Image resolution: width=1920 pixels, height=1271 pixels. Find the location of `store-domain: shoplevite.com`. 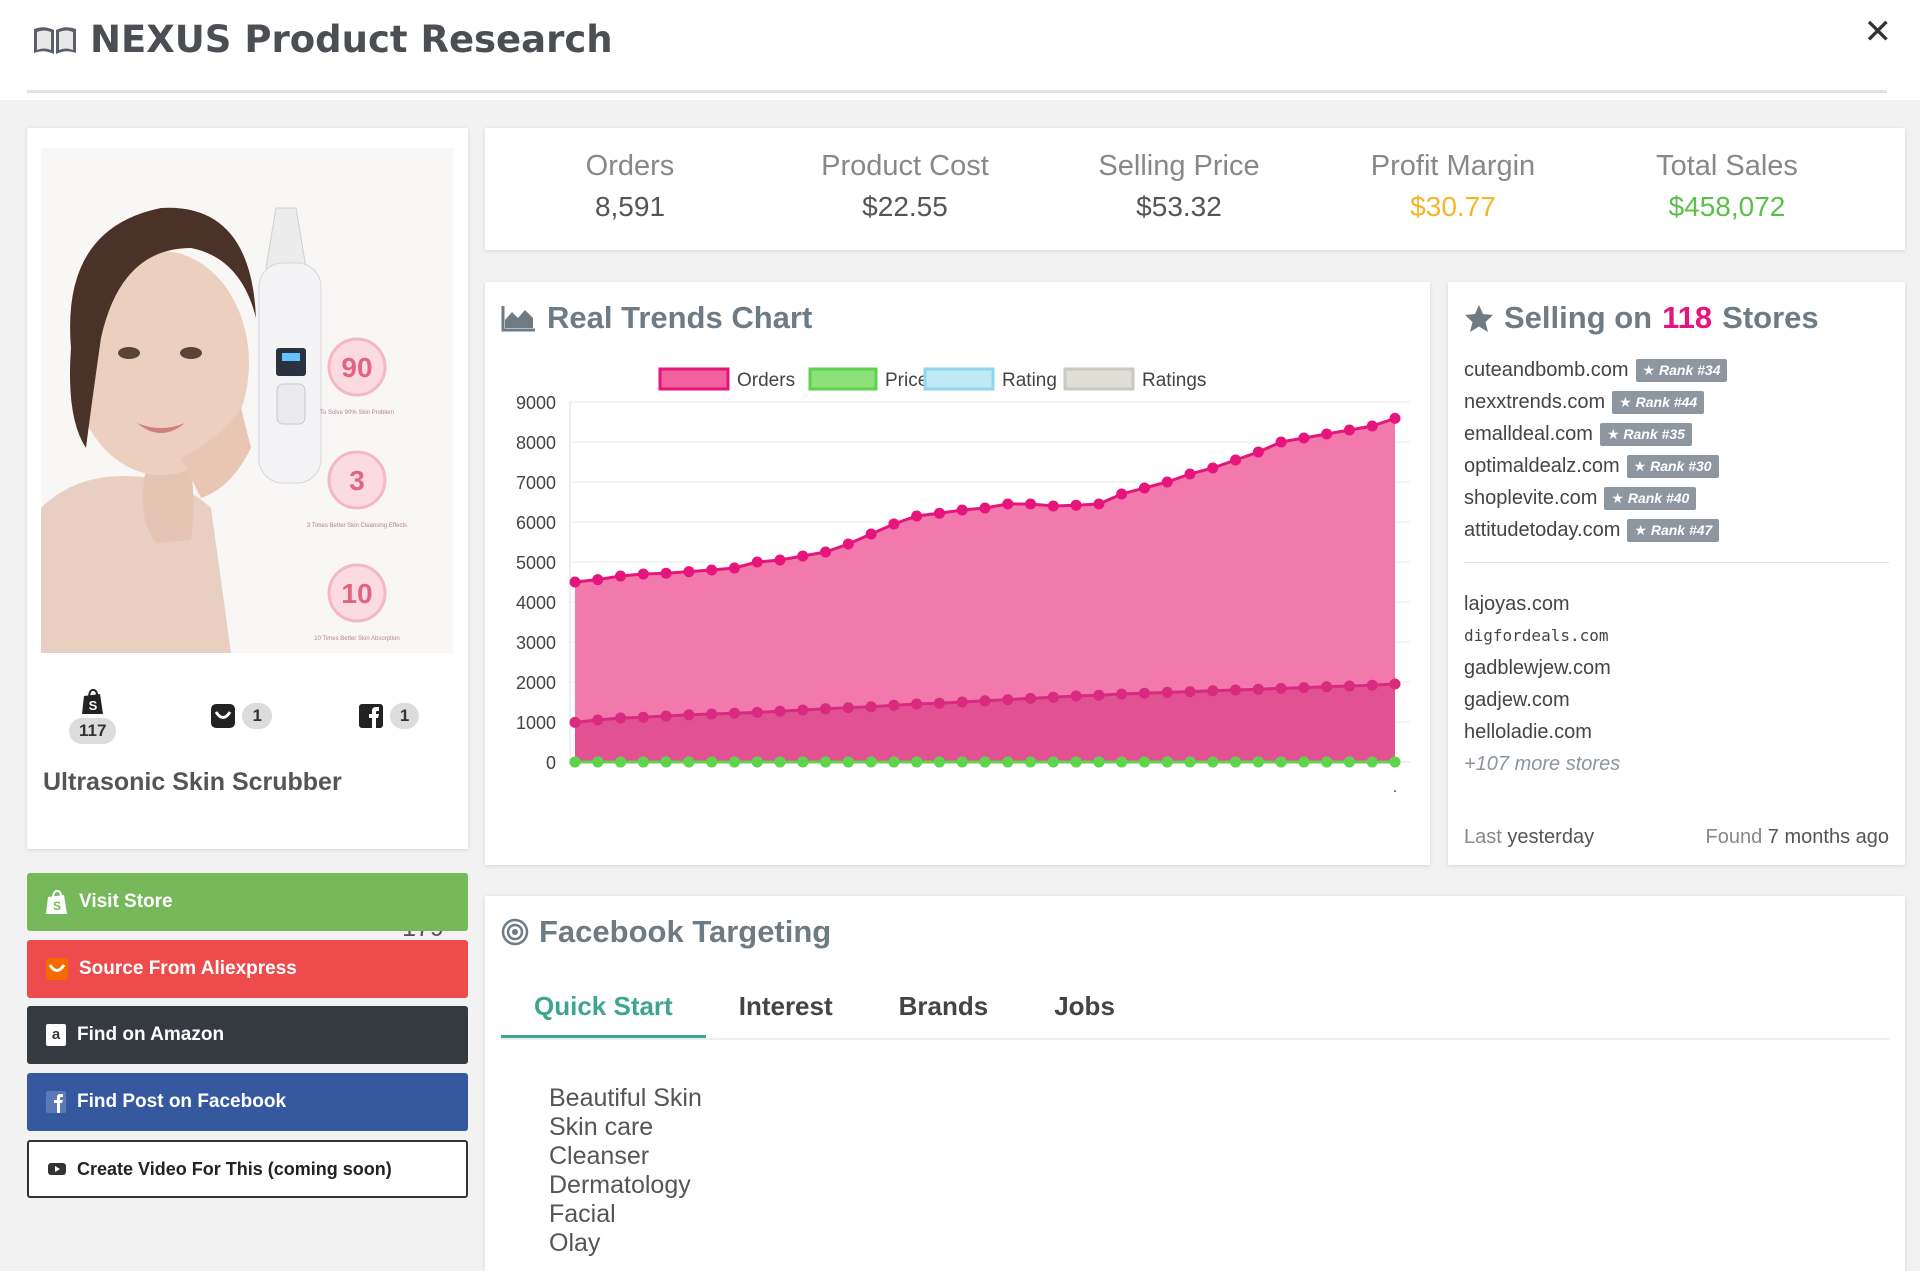

store-domain: shoplevite.com is located at coordinates (1531, 497).